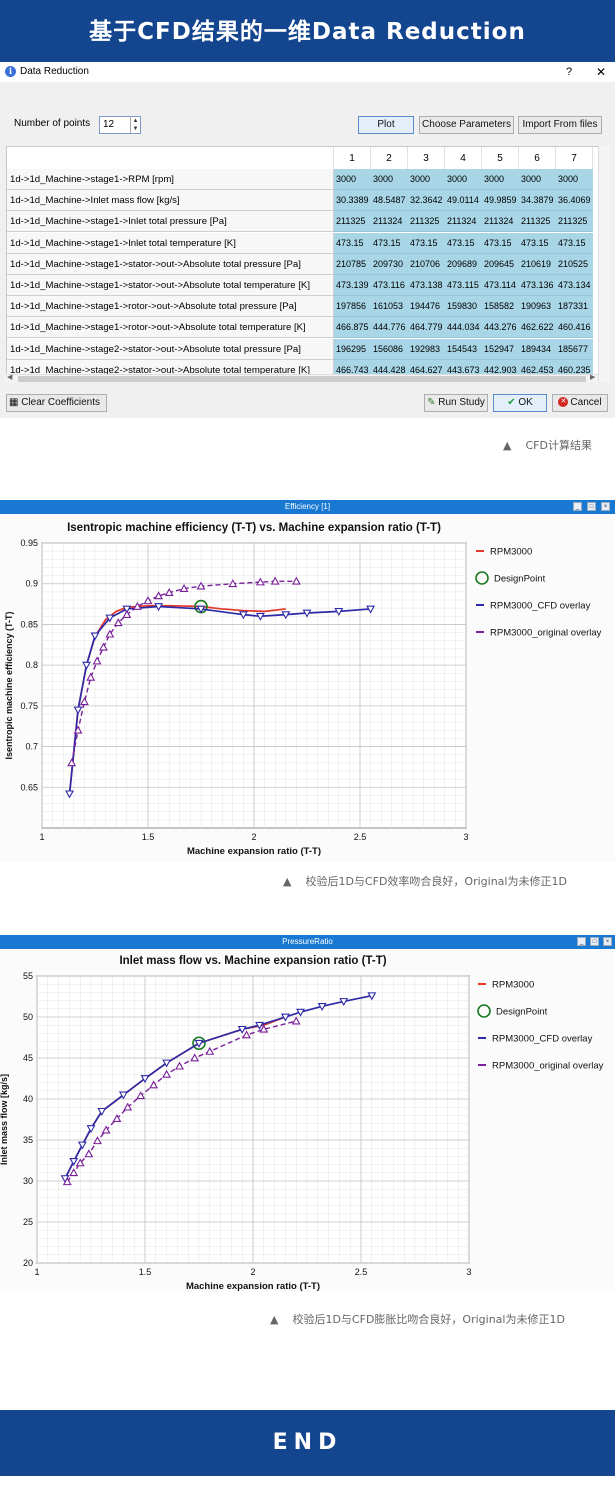 The width and height of the screenshot is (615, 1500). Describe the element at coordinates (389, 349) in the screenshot. I see `table-cell: 156086` at that location.